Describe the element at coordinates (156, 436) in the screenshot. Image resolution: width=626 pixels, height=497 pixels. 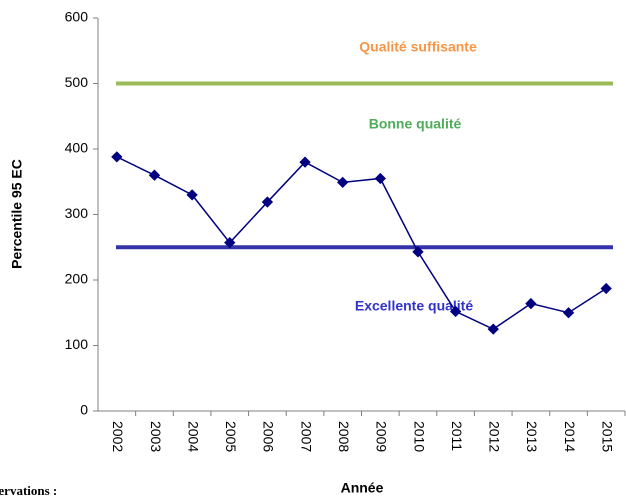
I see `x-tick-label: 2003` at that location.